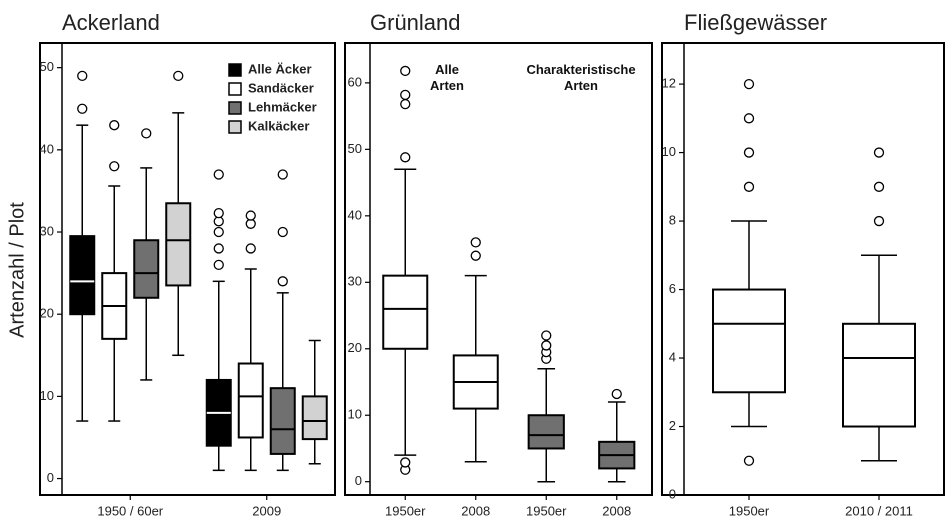 The width and height of the screenshot is (946, 526). What do you see at coordinates (280, 68) in the screenshot?
I see `legend-label: Alle Äcker` at bounding box center [280, 68].